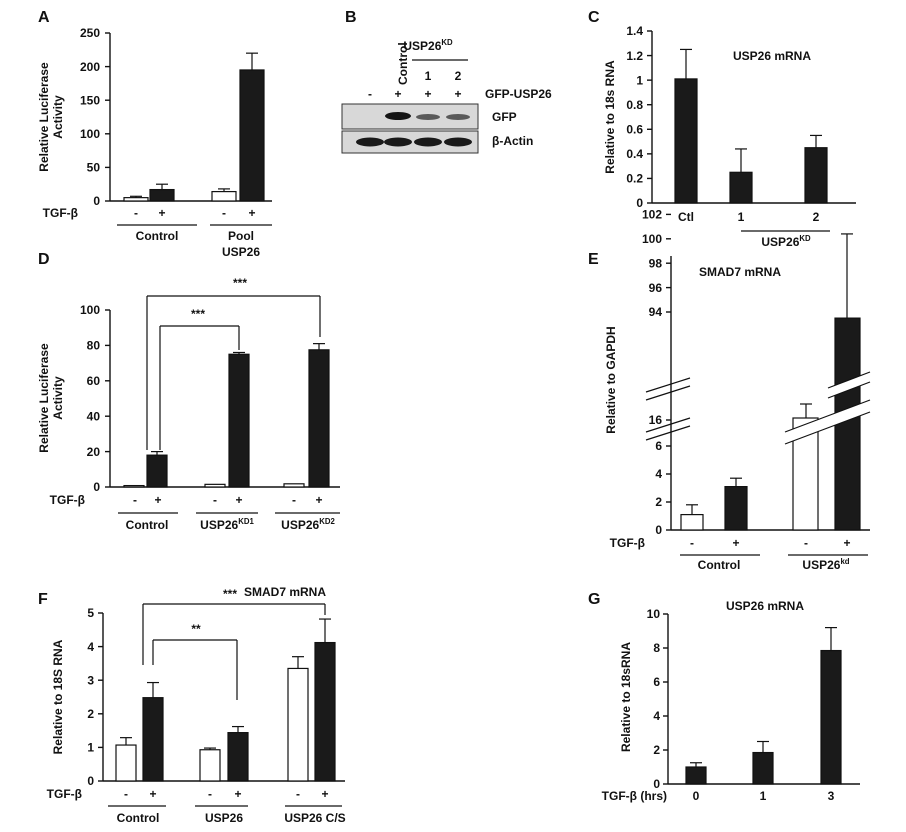  Describe the element at coordinates (656, 750) in the screenshot. I see `panel-g-y-tick-label: 2` at that location.